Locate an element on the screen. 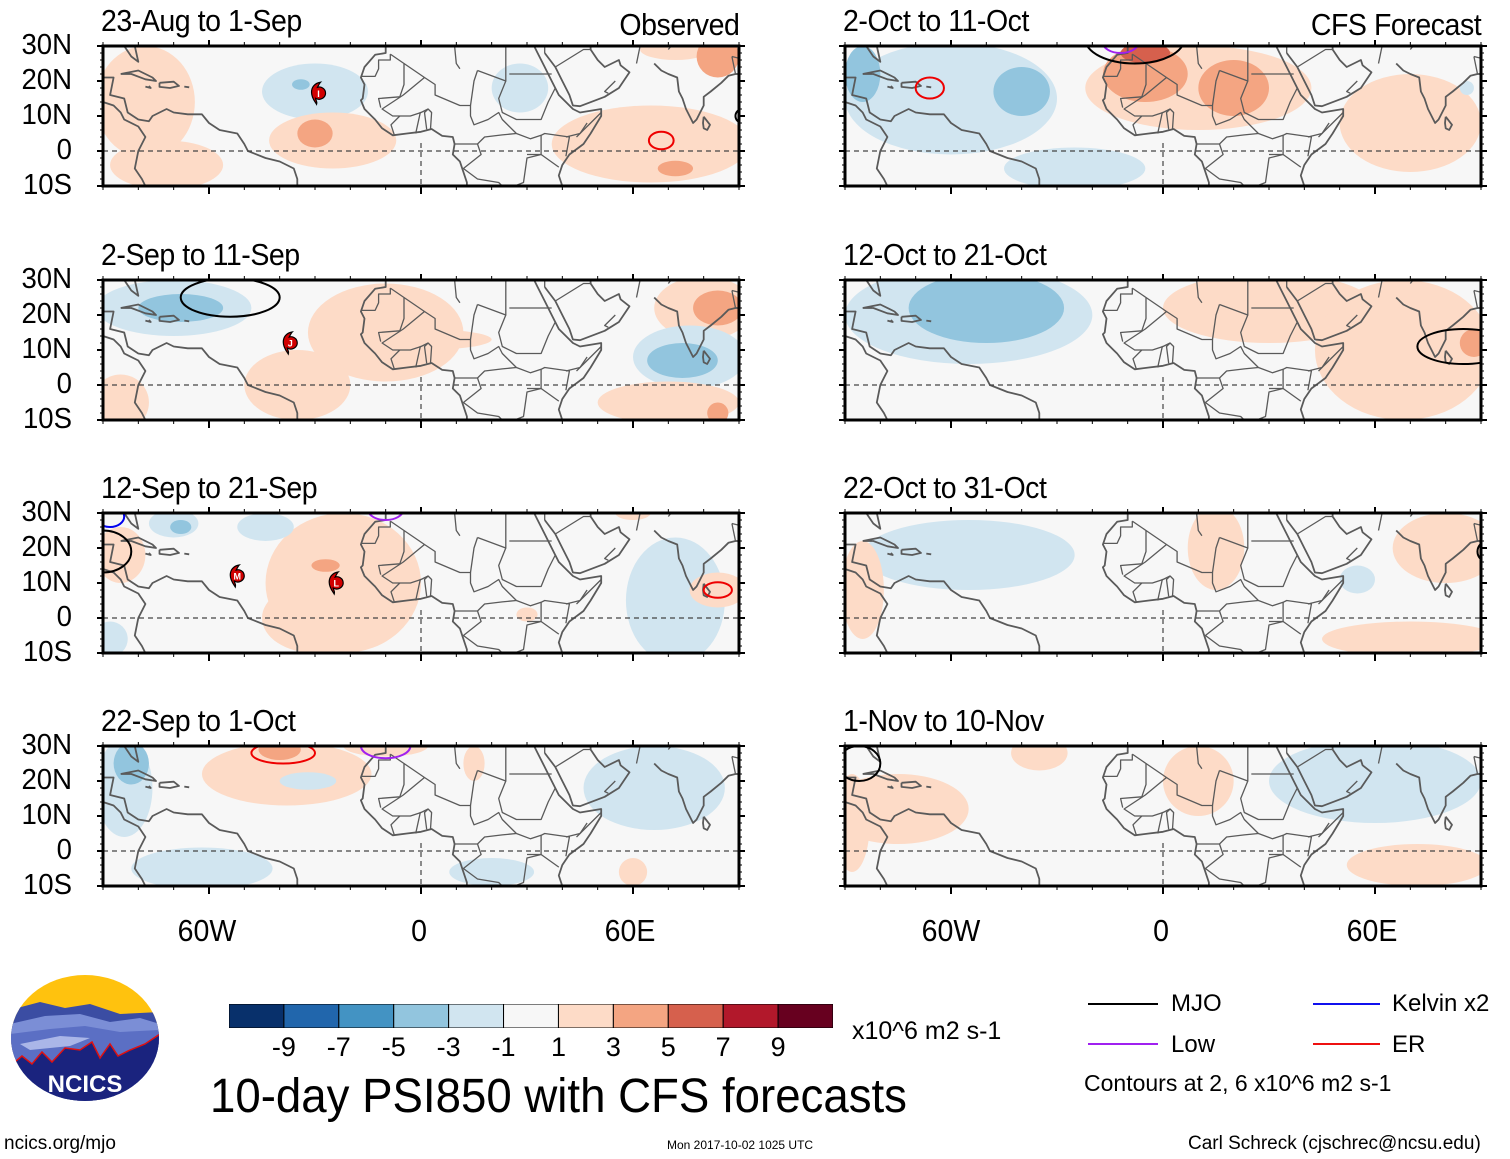 The height and width of the screenshot is (1159, 1510). map-panel-p3: ML is located at coordinates (421, 584).